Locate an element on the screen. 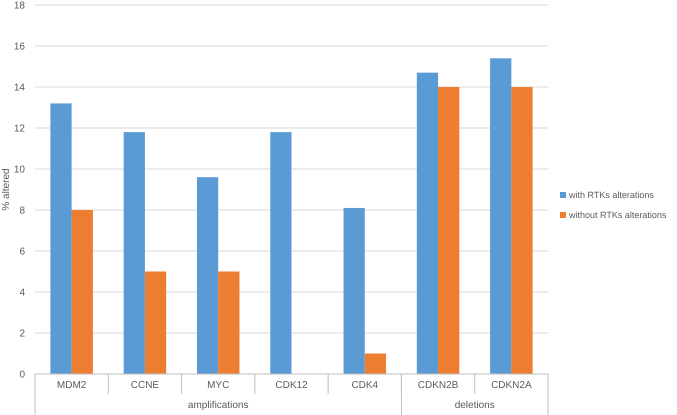 The image size is (677, 415). y-tick-label: 18 is located at coordinates (20, 6).